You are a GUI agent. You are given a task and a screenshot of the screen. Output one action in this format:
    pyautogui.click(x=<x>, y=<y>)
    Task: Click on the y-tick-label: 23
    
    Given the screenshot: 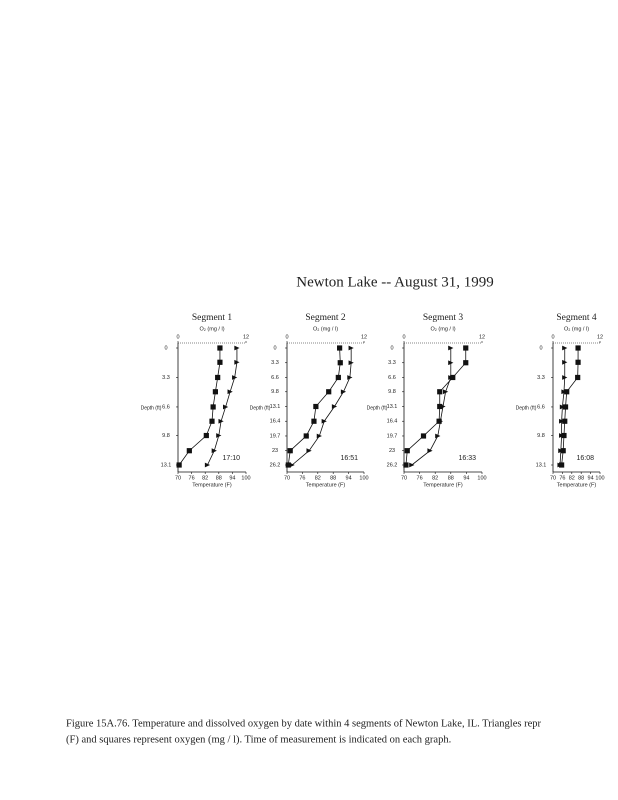 What is the action you would take?
    pyautogui.click(x=275, y=451)
    